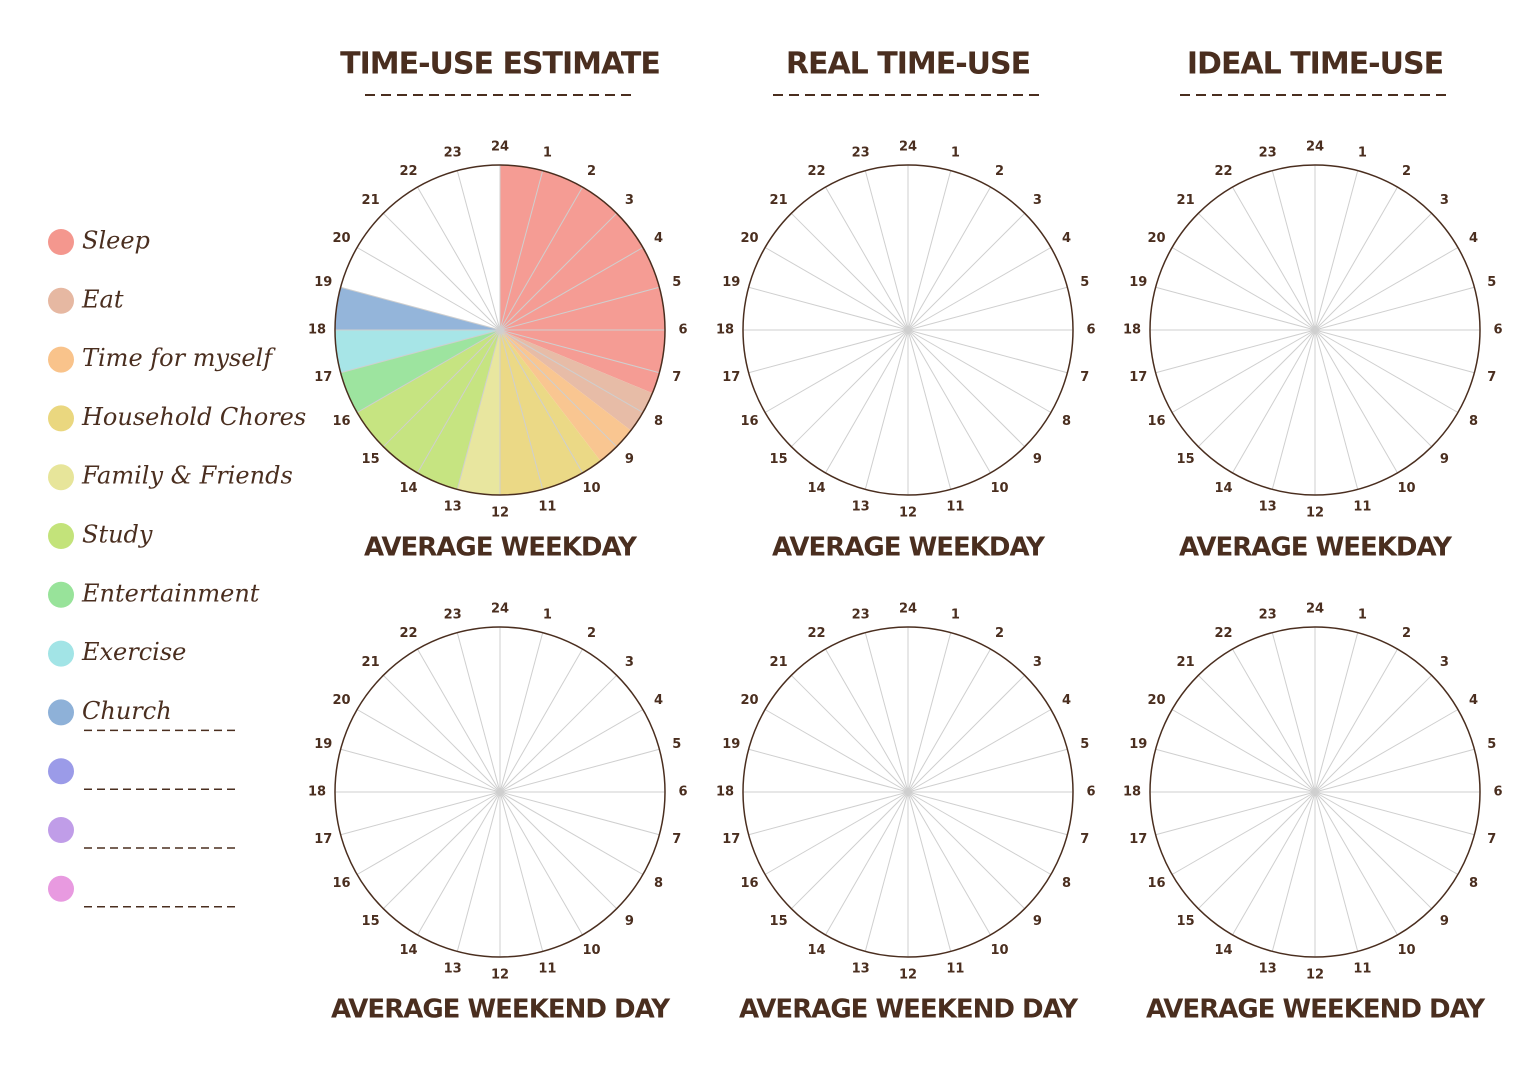 The image size is (1536, 1085). Describe the element at coordinates (133, 652) in the screenshot. I see `legend-label: Exercise` at that location.